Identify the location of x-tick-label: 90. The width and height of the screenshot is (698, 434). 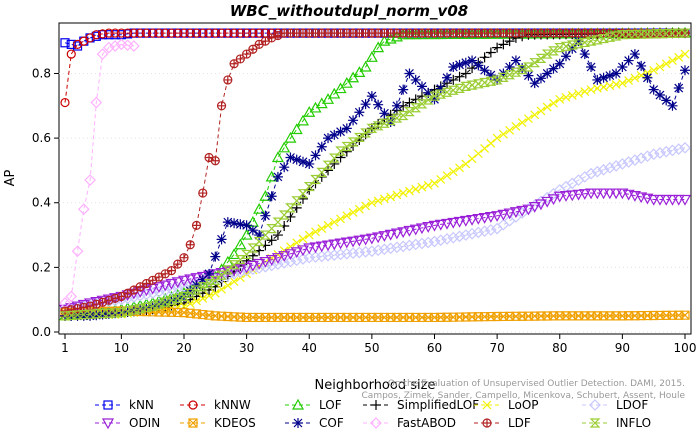
(622, 348).